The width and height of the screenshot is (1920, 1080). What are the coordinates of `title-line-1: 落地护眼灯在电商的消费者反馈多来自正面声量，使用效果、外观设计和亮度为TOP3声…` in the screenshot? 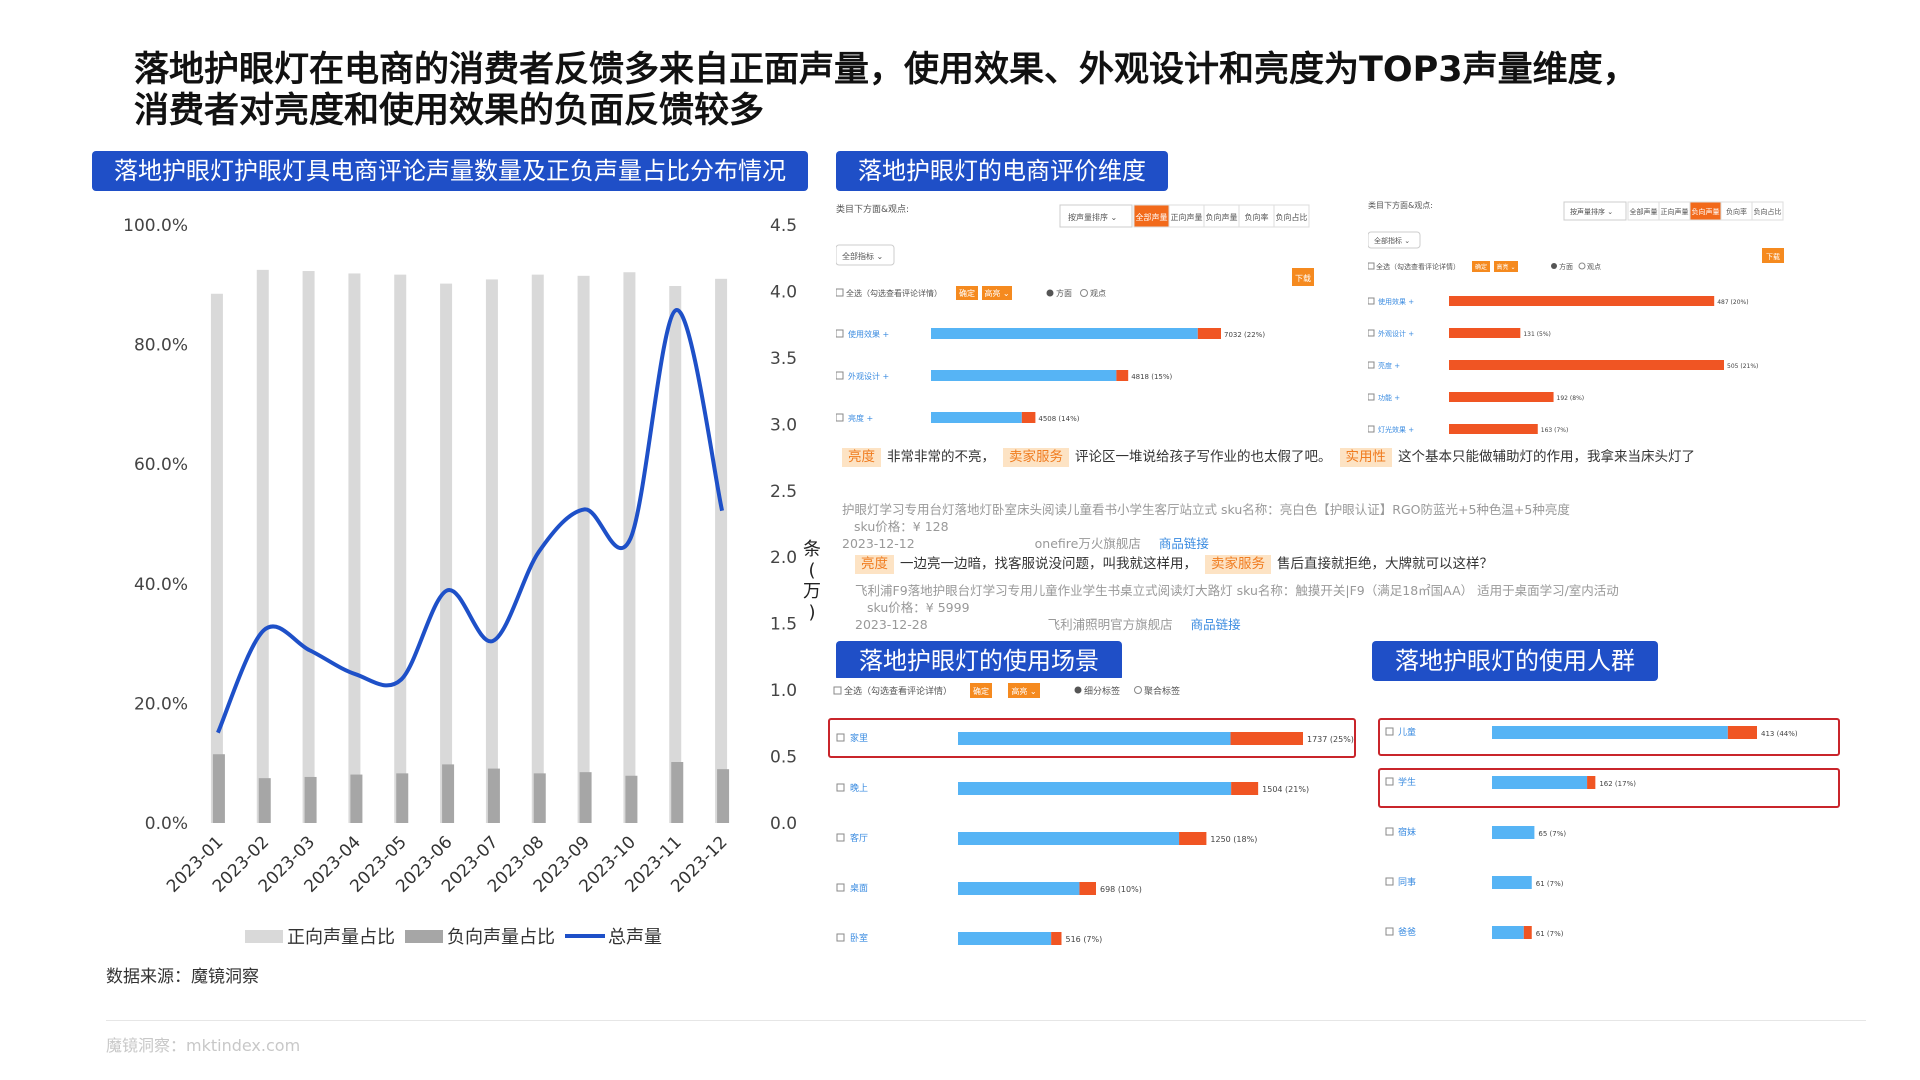 It's located at (886, 70).